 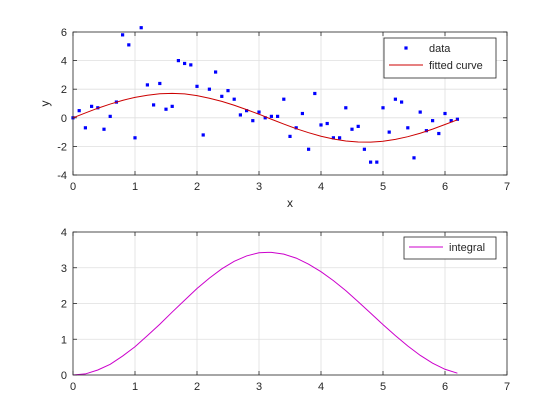 I want to click on legend: data fitted curve, so click(x=440, y=58).